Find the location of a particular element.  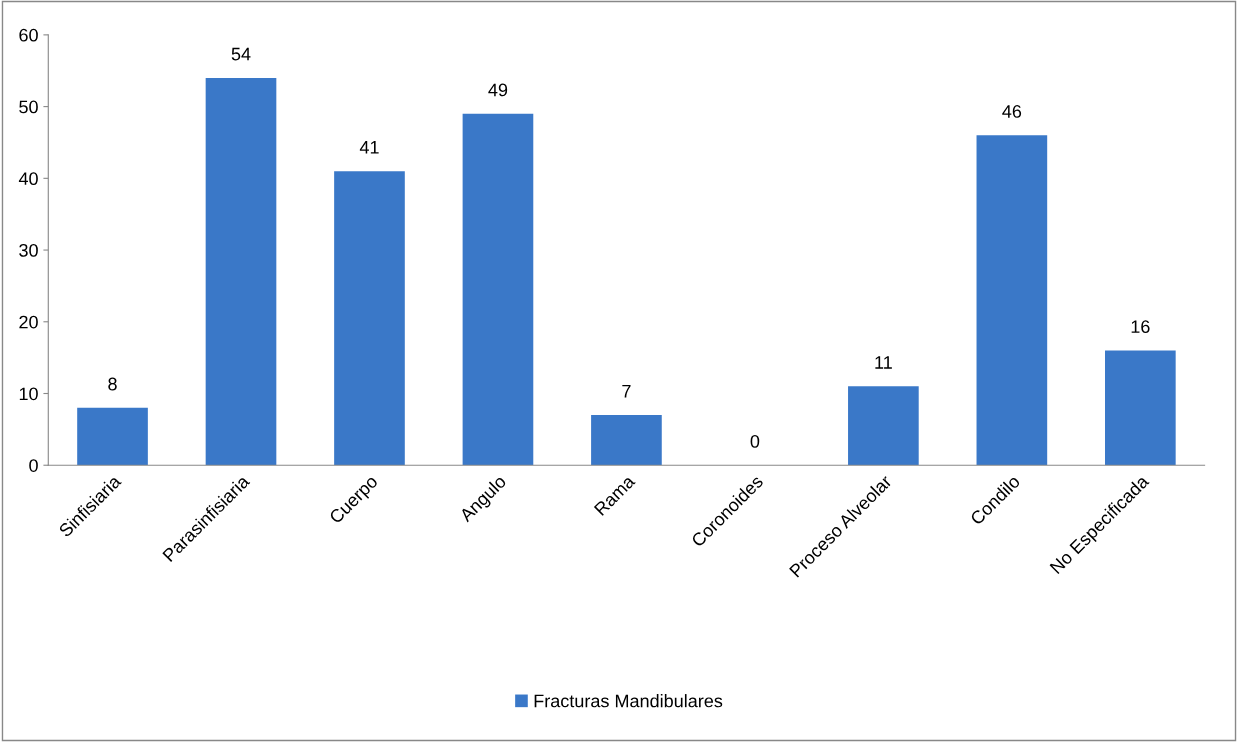

data-label: 41 is located at coordinates (369, 147).